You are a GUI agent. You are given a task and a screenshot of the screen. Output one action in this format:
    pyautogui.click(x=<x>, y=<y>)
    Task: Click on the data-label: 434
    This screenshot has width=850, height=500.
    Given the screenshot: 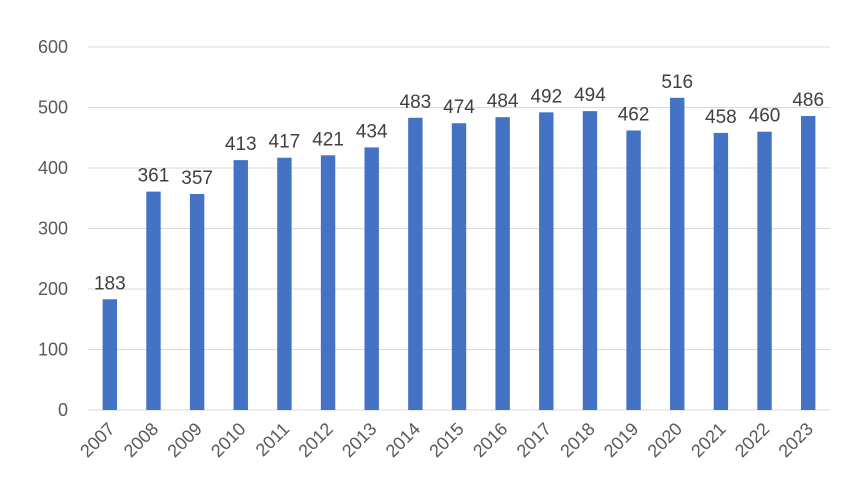 What is the action you would take?
    pyautogui.click(x=372, y=131)
    